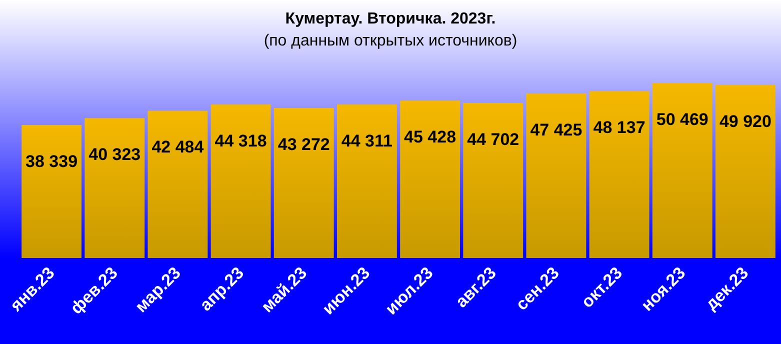 The height and width of the screenshot is (344, 781). I want to click on data-label: 42 484, so click(178, 147).